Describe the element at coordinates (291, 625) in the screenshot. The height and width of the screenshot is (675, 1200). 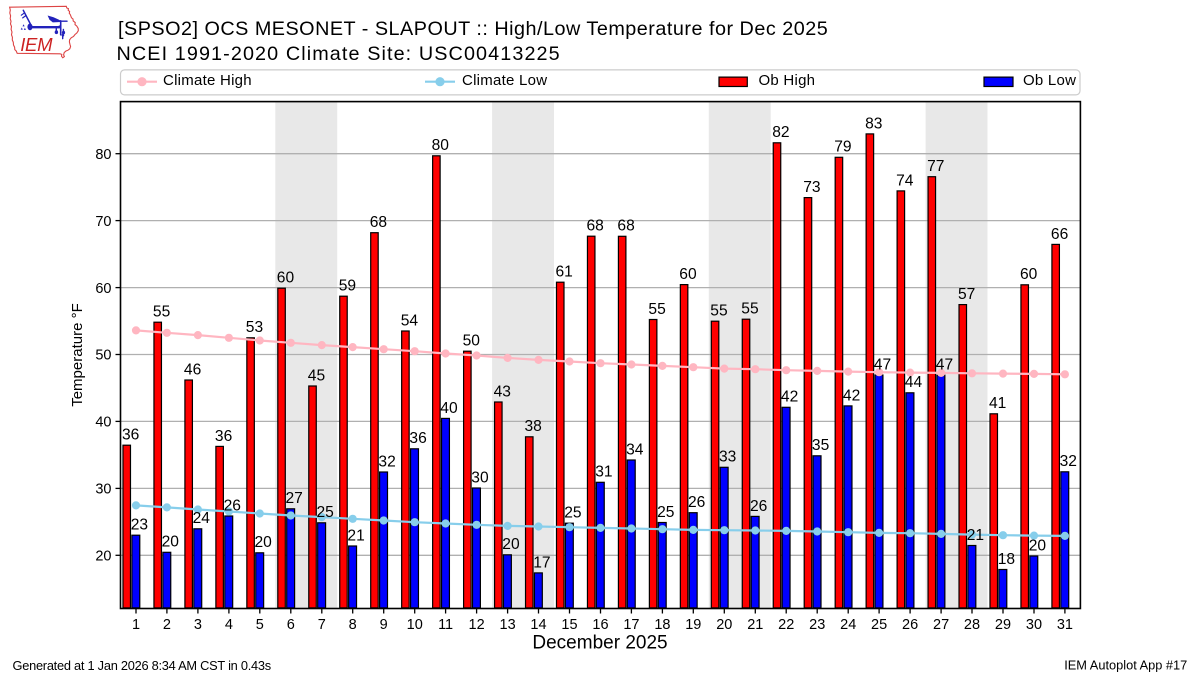
I see `svg-text: 6` at that location.